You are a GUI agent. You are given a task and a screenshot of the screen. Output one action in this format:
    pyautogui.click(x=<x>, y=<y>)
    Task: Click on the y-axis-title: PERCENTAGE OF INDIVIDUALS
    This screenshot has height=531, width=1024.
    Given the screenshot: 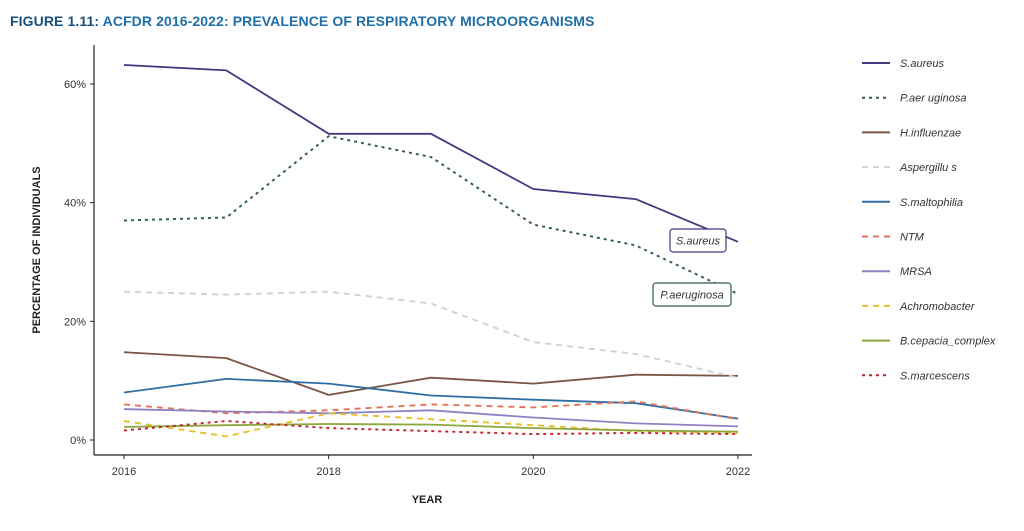 What is the action you would take?
    pyautogui.click(x=37, y=249)
    